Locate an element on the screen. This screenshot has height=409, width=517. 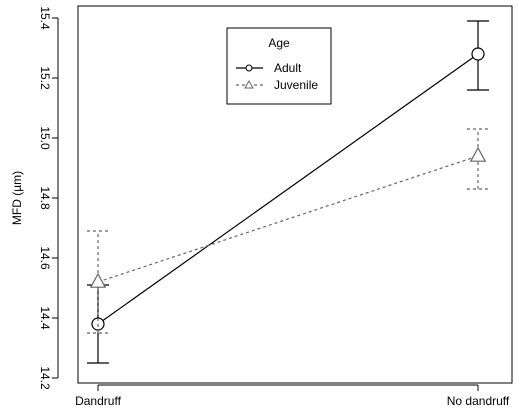
y-tick-label-0: 14.2 is located at coordinates (45, 378).